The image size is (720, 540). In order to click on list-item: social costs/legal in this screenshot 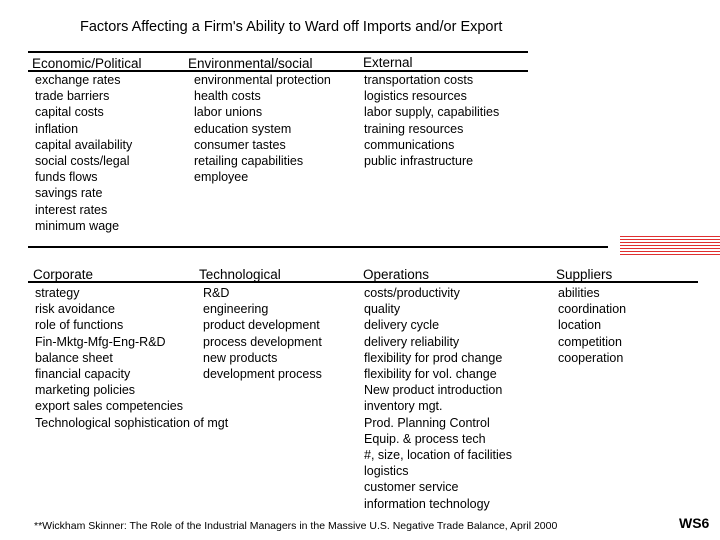, I will do `click(82, 161)`.